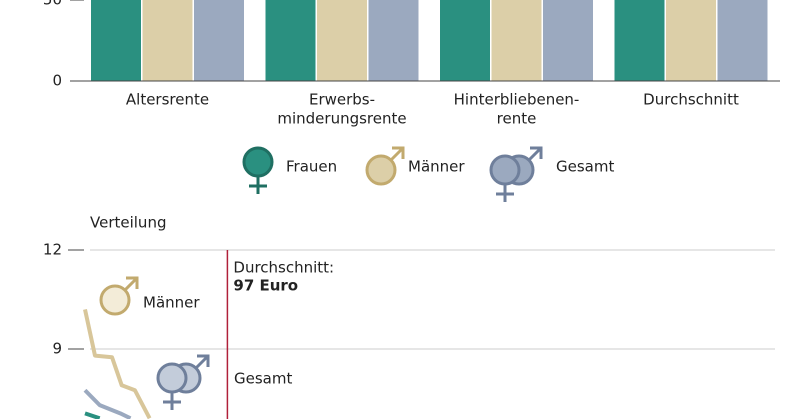 The width and height of the screenshot is (800, 419). What do you see at coordinates (311, 167) in the screenshot?
I see `legend-label: Frauen` at bounding box center [311, 167].